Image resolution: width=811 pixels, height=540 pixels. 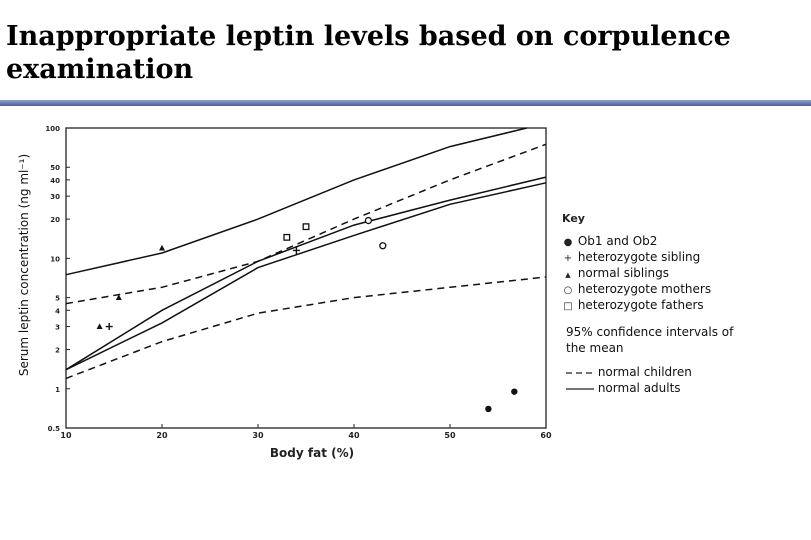 What do you see at coordinates (640, 305) in the screenshot?
I see `key-label: heterozygote fathers` at bounding box center [640, 305].